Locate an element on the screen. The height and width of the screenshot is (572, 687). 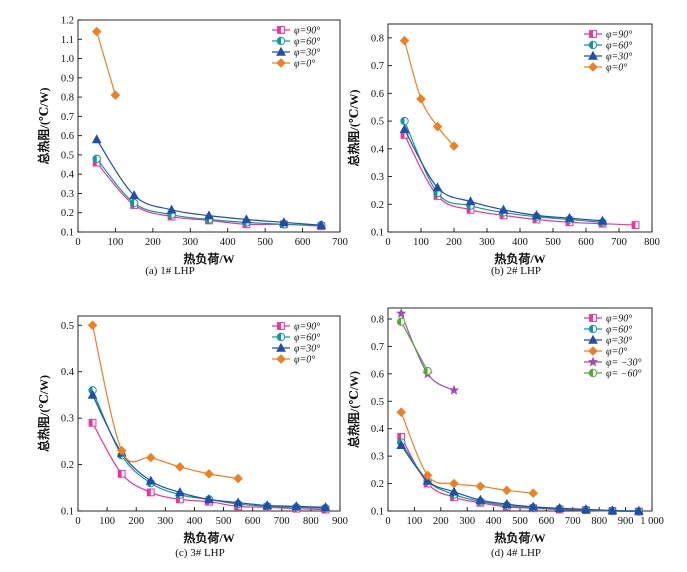
x-tick-label: 200 is located at coordinates (454, 242).